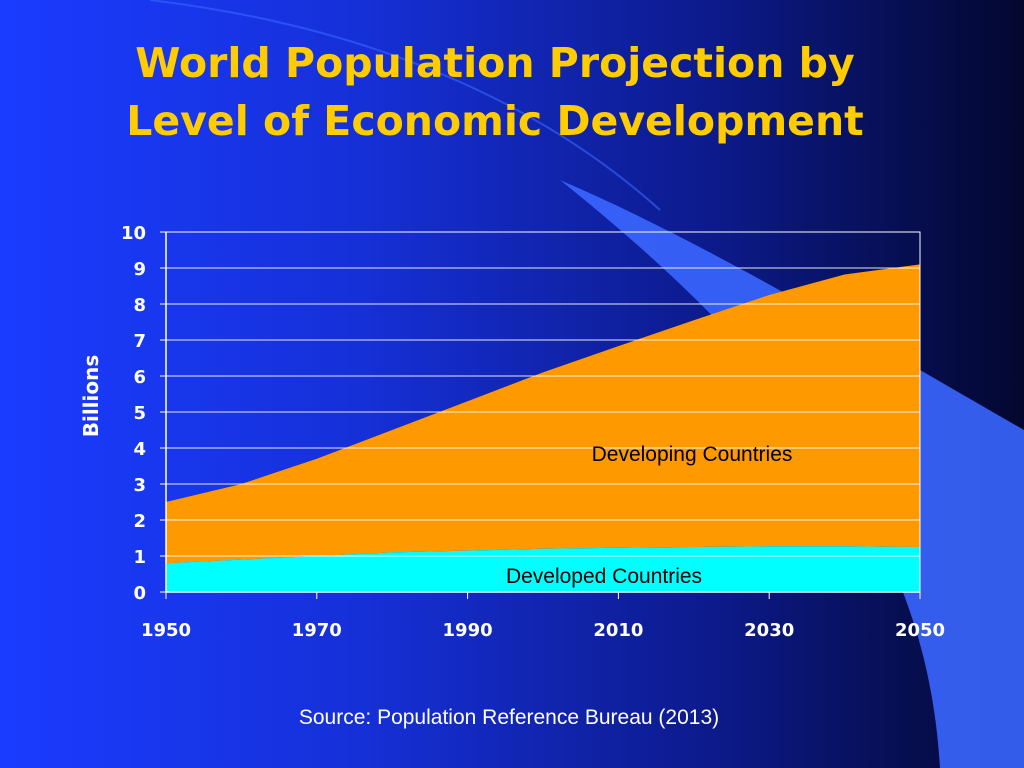 This screenshot has width=1024, height=768. I want to click on y-tick-label: 3, so click(139, 485).